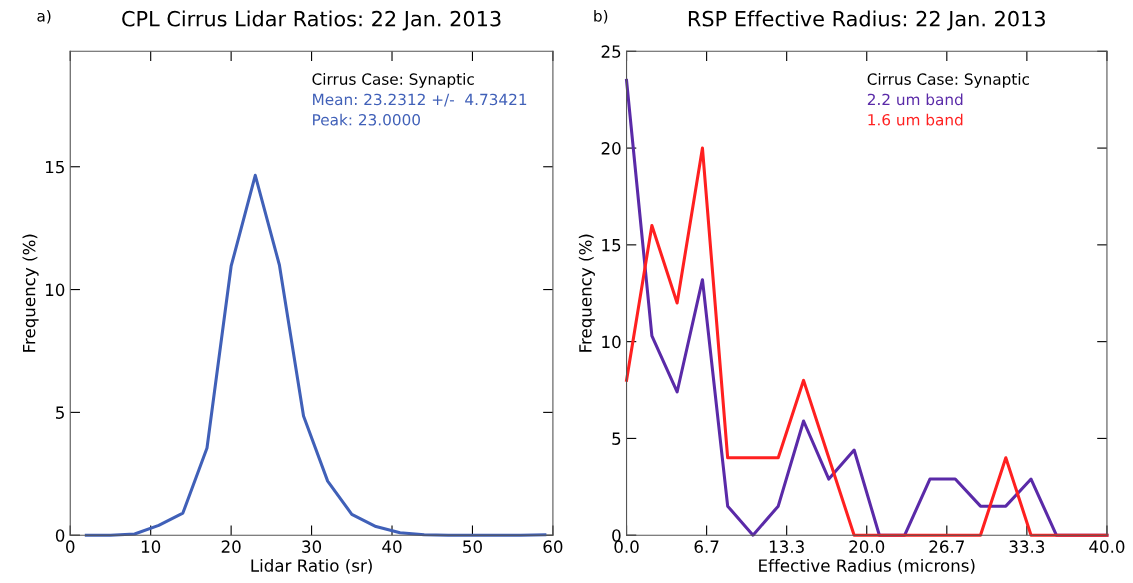 This screenshot has height=583, width=1133. Describe the element at coordinates (946, 546) in the screenshot. I see `x-tick-label: 26.7` at that location.